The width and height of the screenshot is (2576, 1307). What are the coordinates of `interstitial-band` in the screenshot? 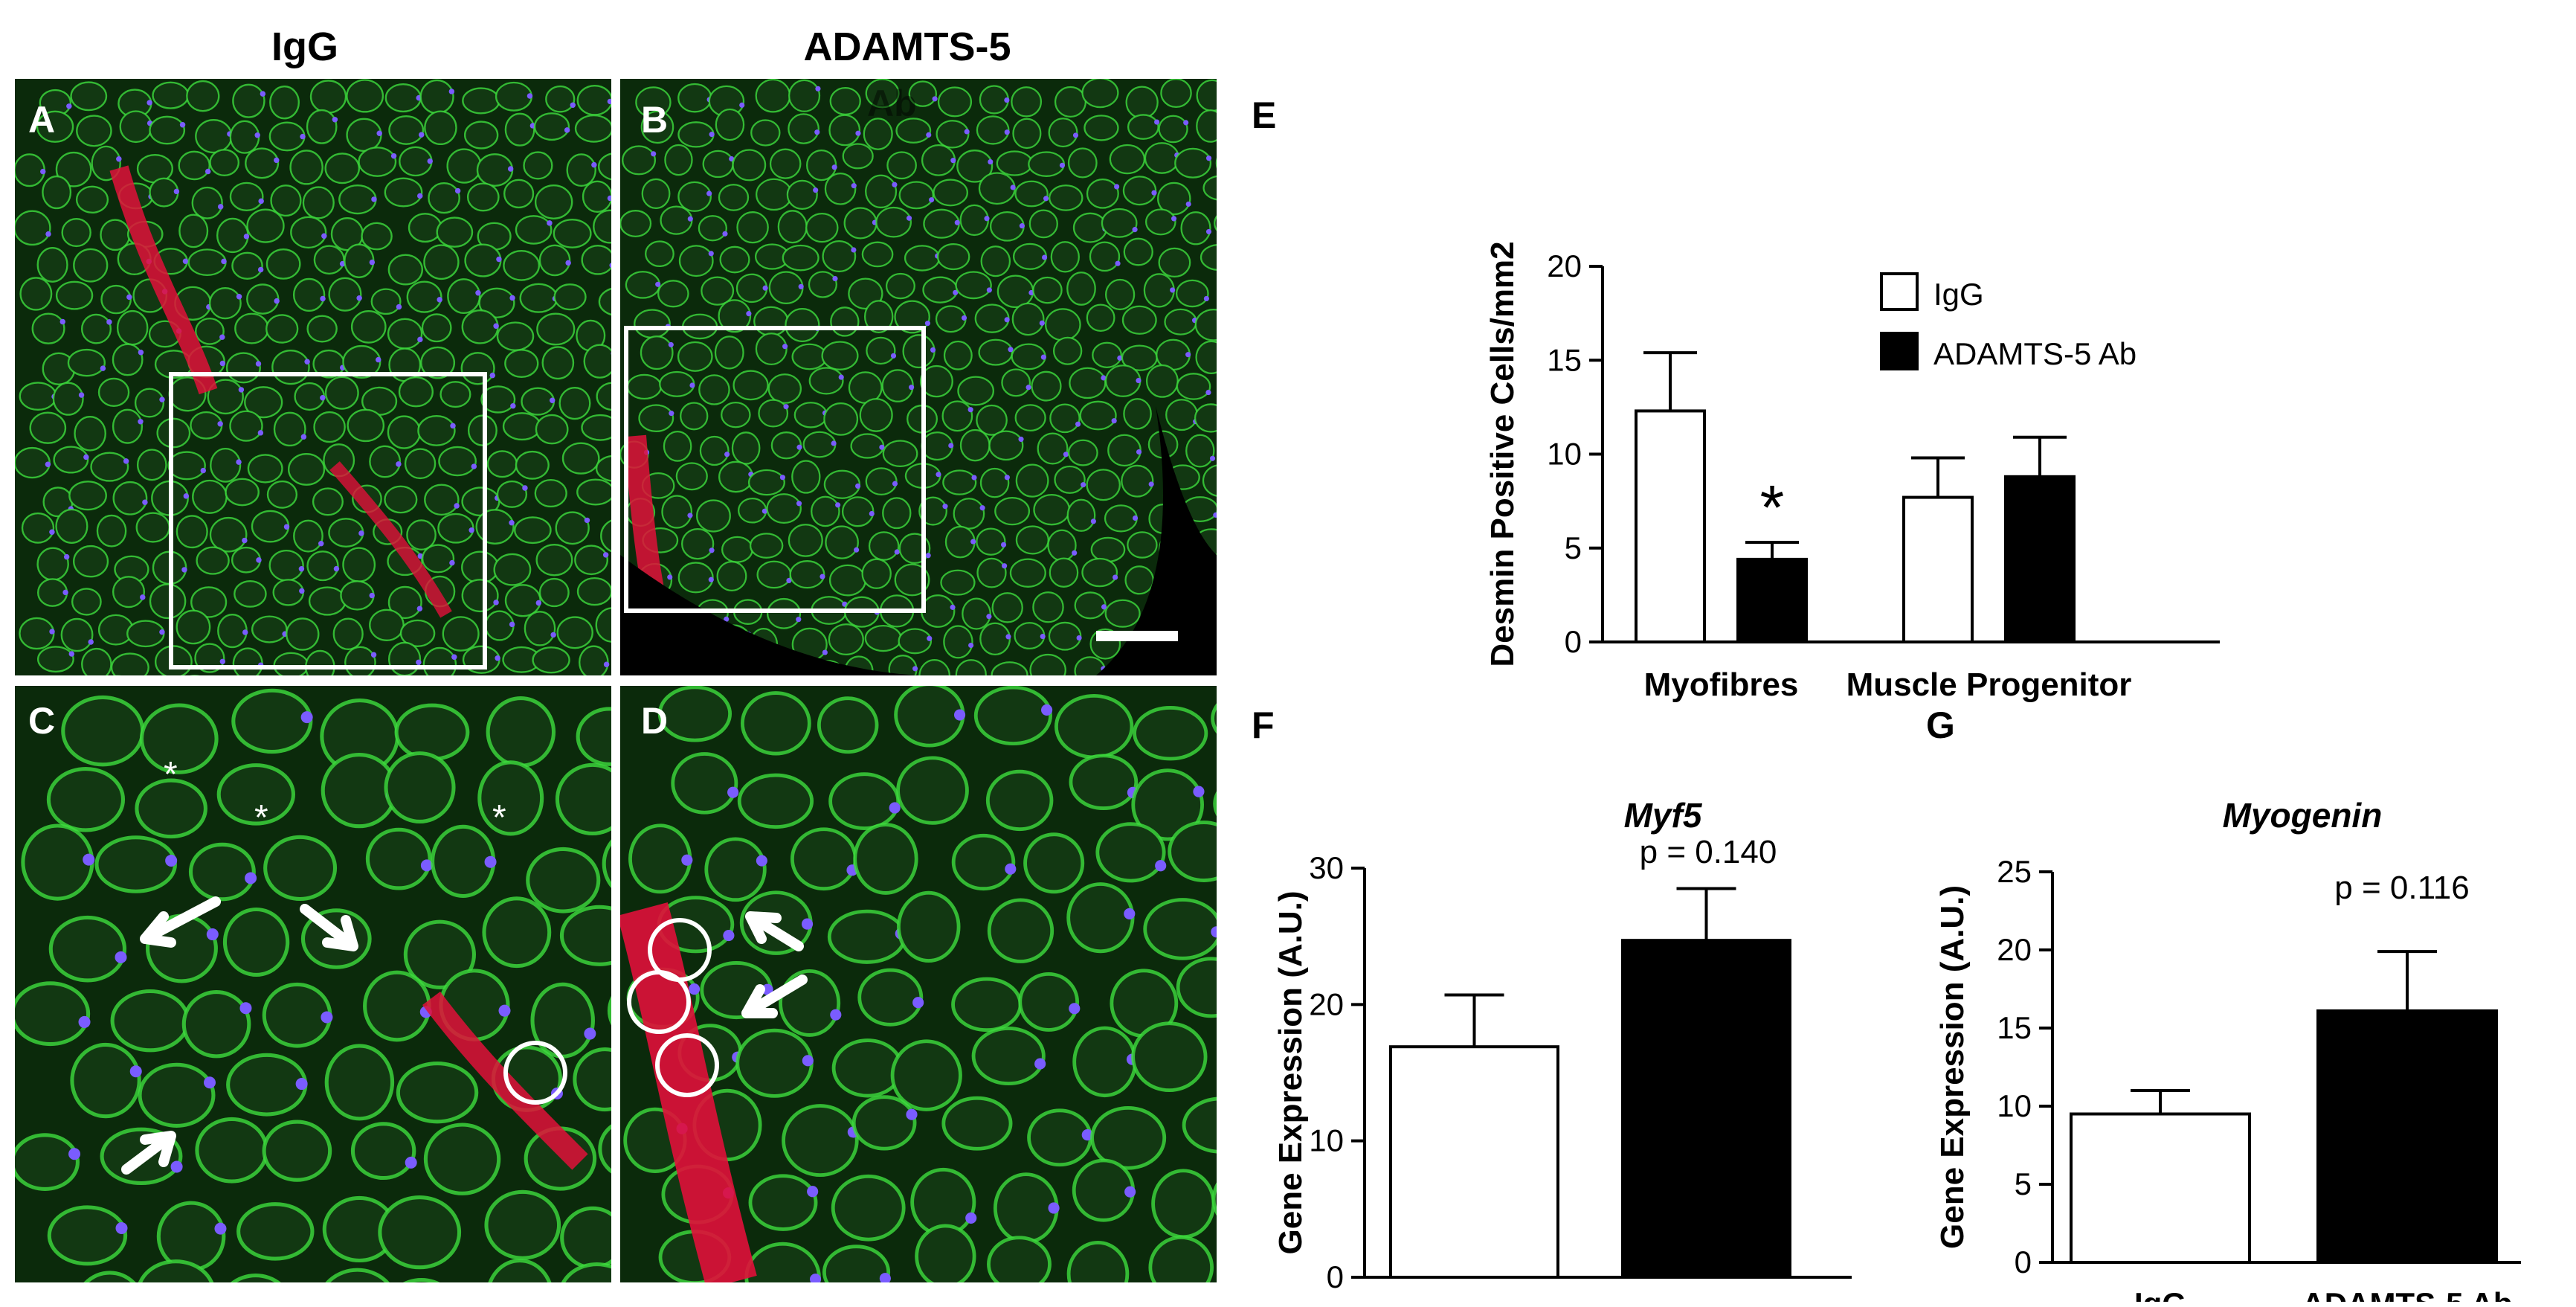 It's located at (505, 1080).